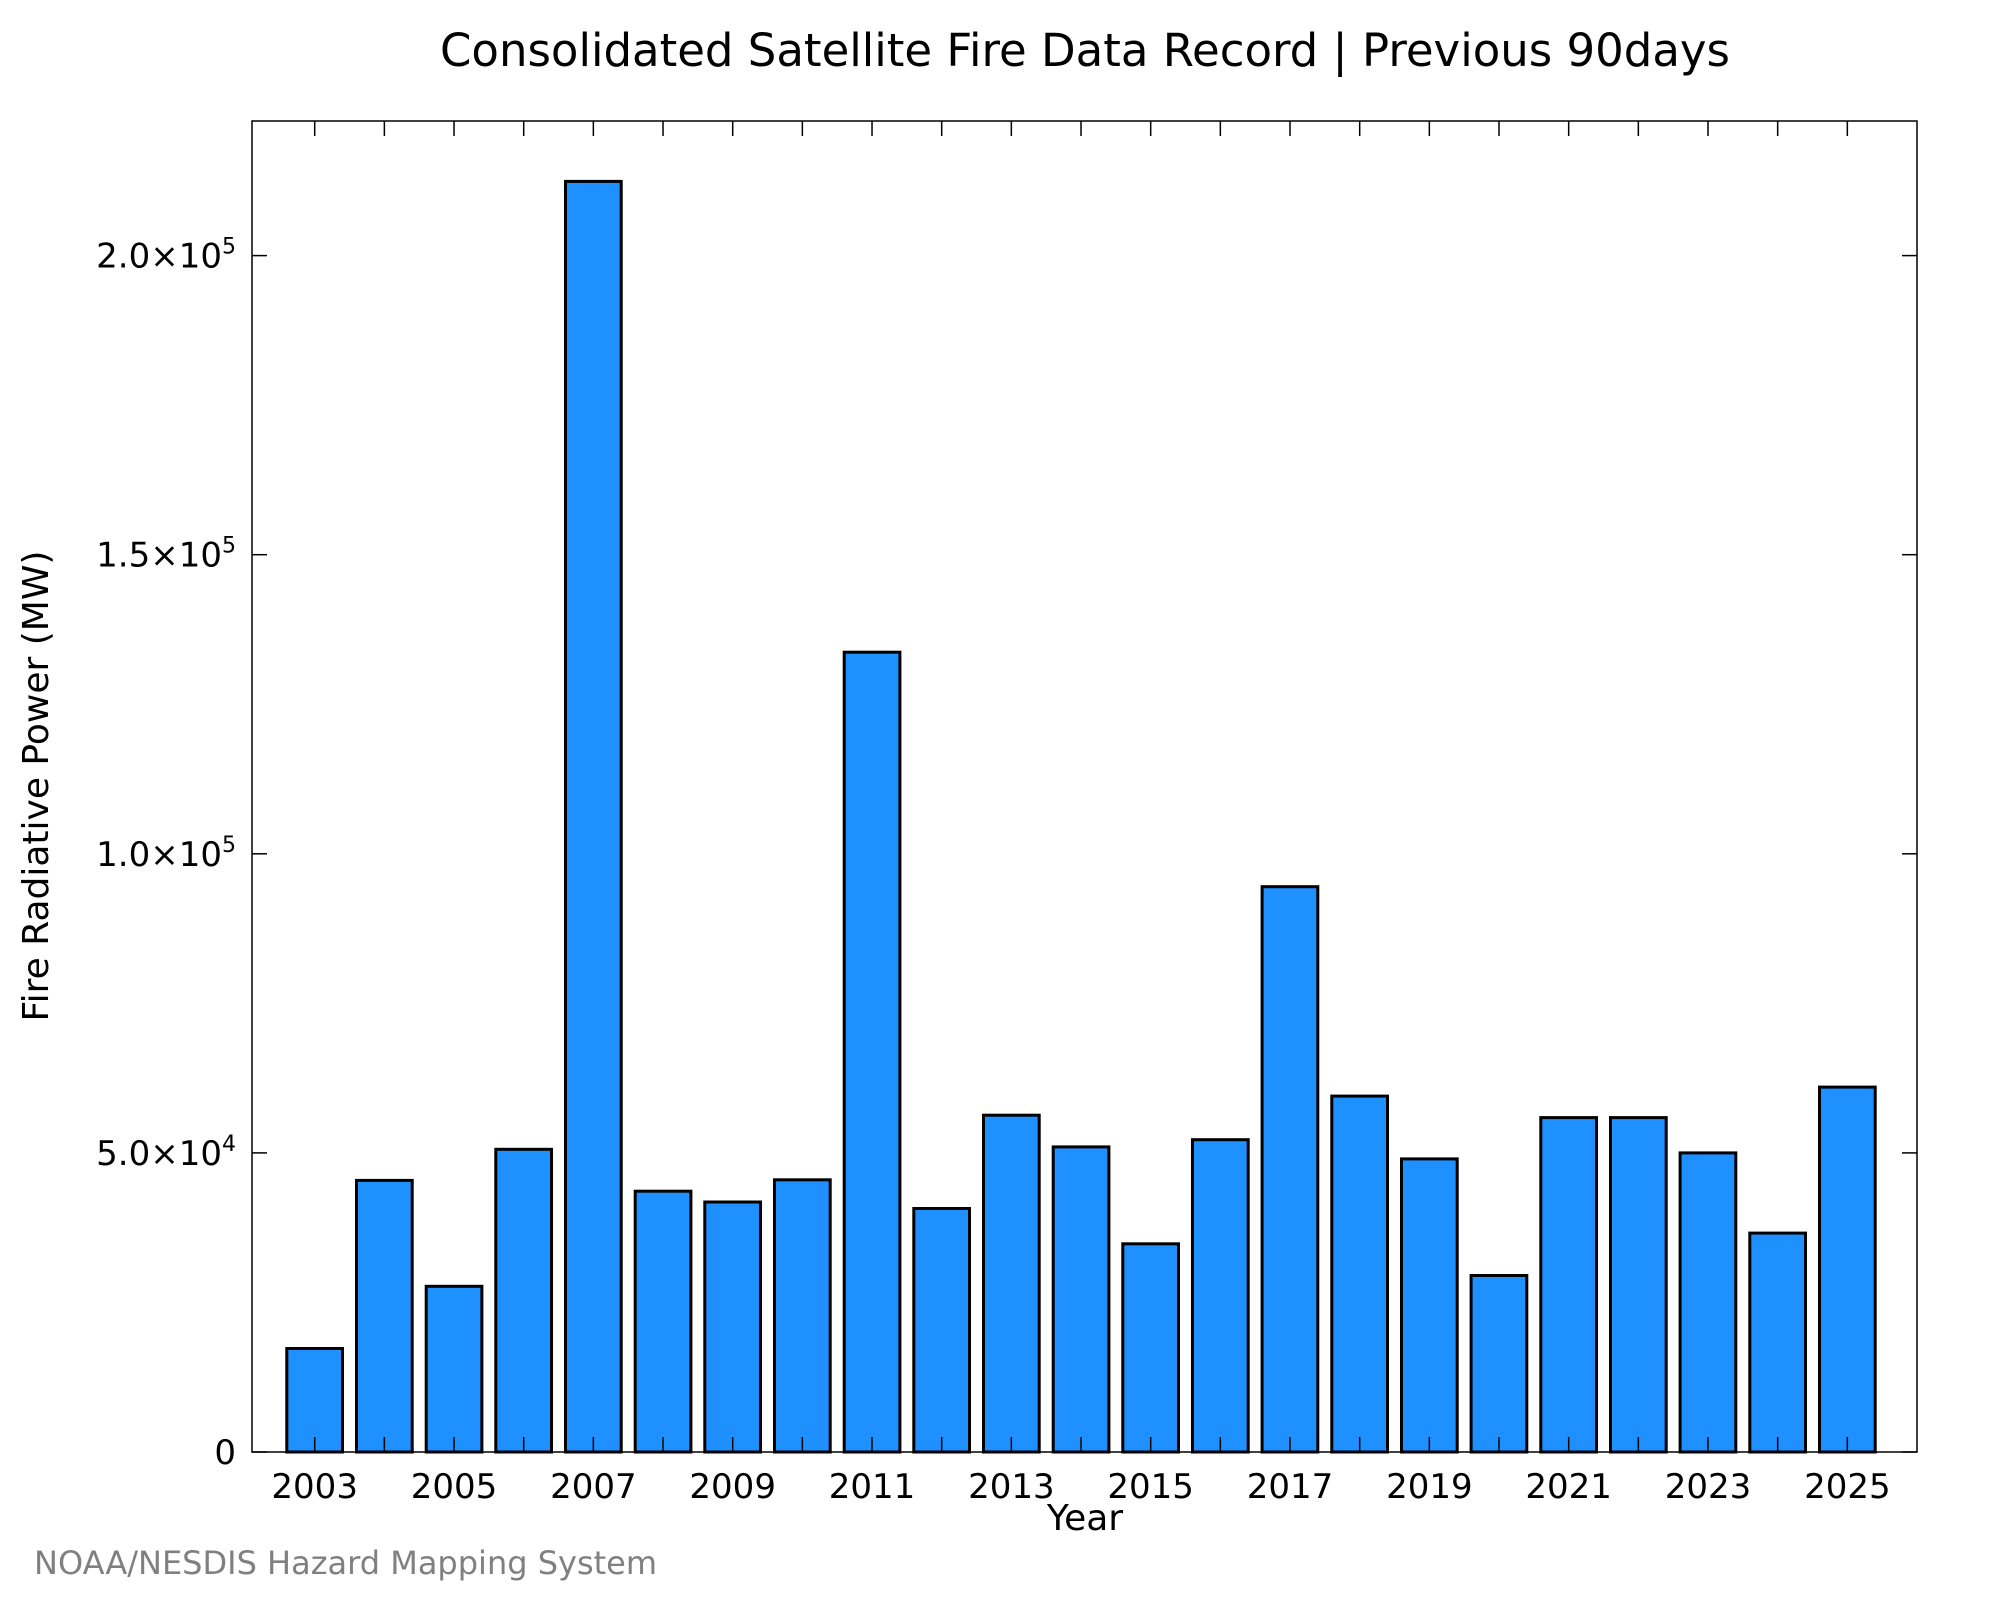 Image resolution: width=2000 pixels, height=1600 pixels. What do you see at coordinates (1360, 1274) in the screenshot?
I see `bar-2018` at bounding box center [1360, 1274].